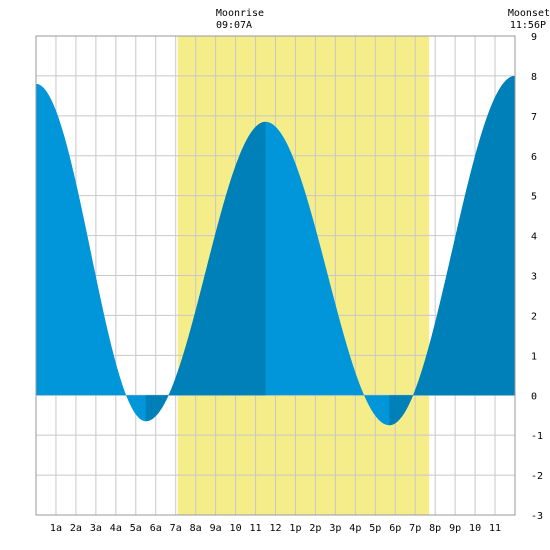 The height and width of the screenshot is (550, 550). Describe the element at coordinates (355, 528) in the screenshot. I see `x-tick-label: 4p` at that location.